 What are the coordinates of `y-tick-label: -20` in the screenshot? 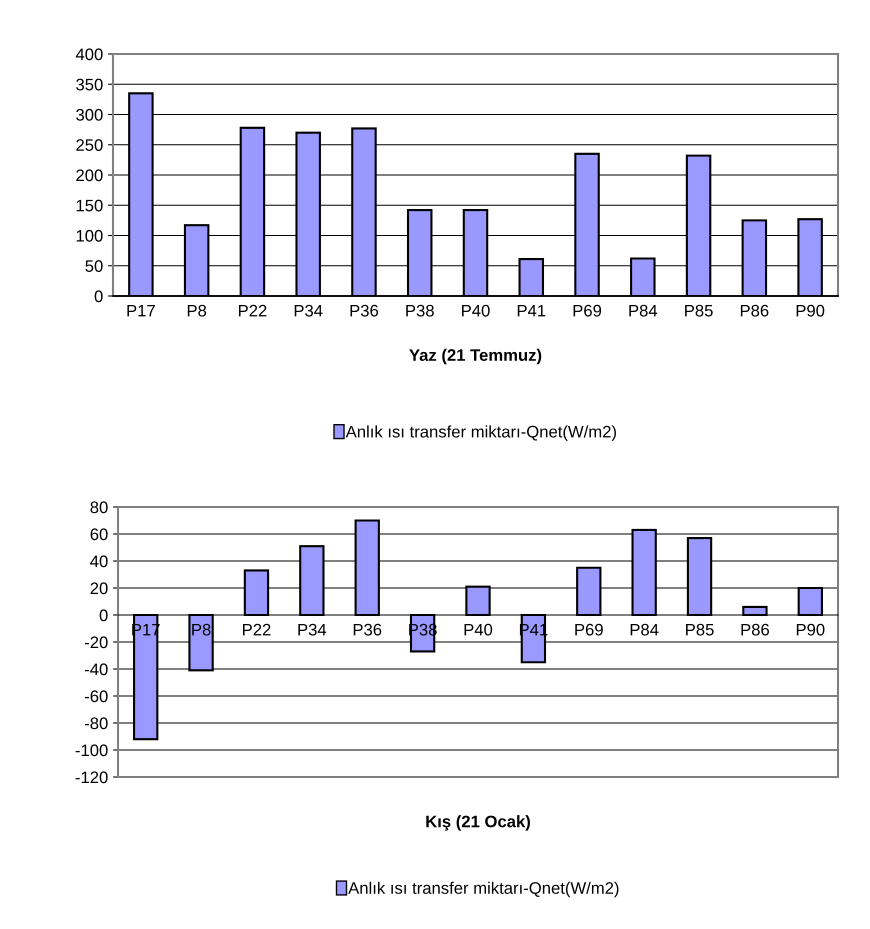 It's located at (96, 642).